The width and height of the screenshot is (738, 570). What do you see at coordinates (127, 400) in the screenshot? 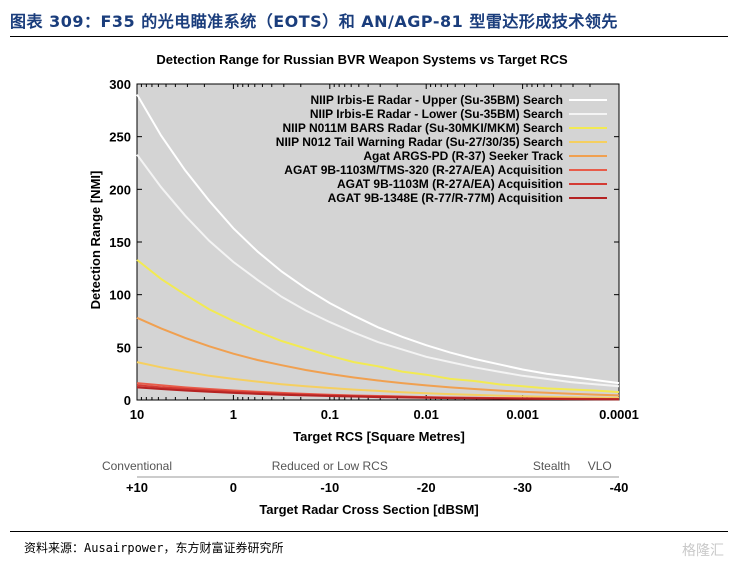
I see `y-tick-label: 0` at bounding box center [127, 400].